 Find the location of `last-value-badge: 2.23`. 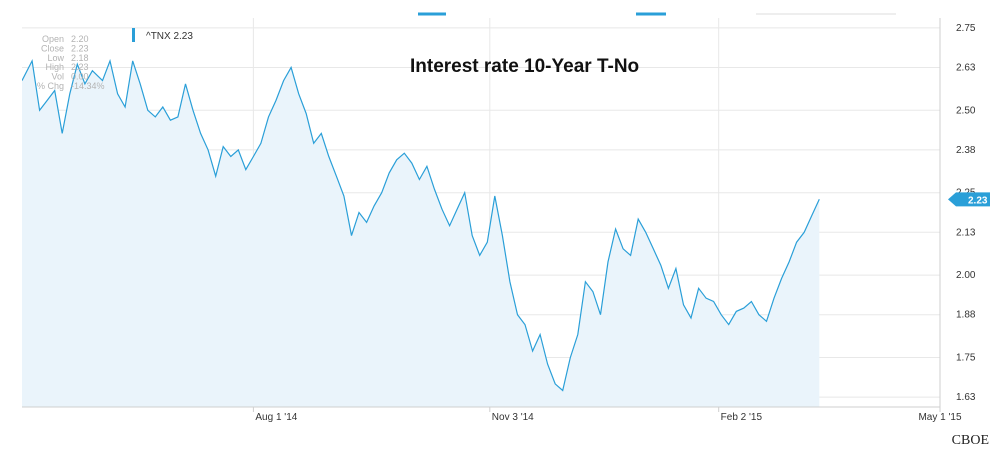

last-value-badge: 2.23 is located at coordinates (969, 199).